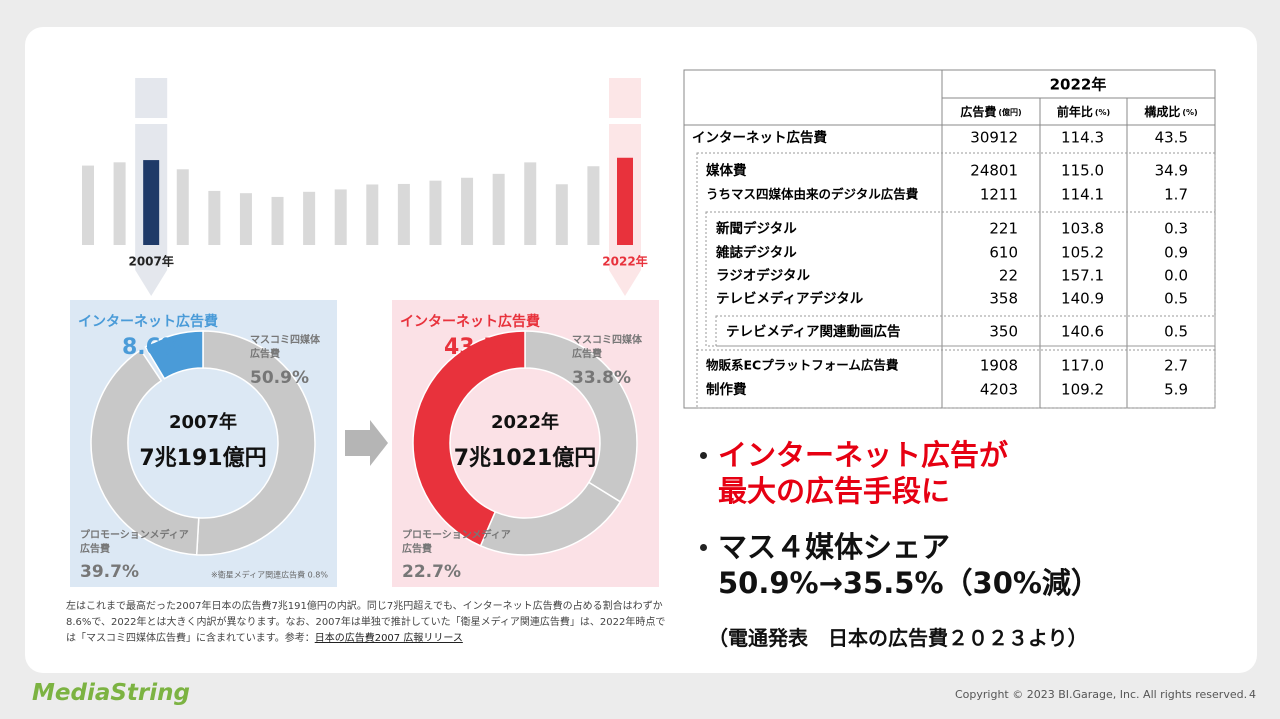 Image resolution: width=1280 pixels, height=719 pixels. I want to click on row-value: 140.6, so click(1082, 332).